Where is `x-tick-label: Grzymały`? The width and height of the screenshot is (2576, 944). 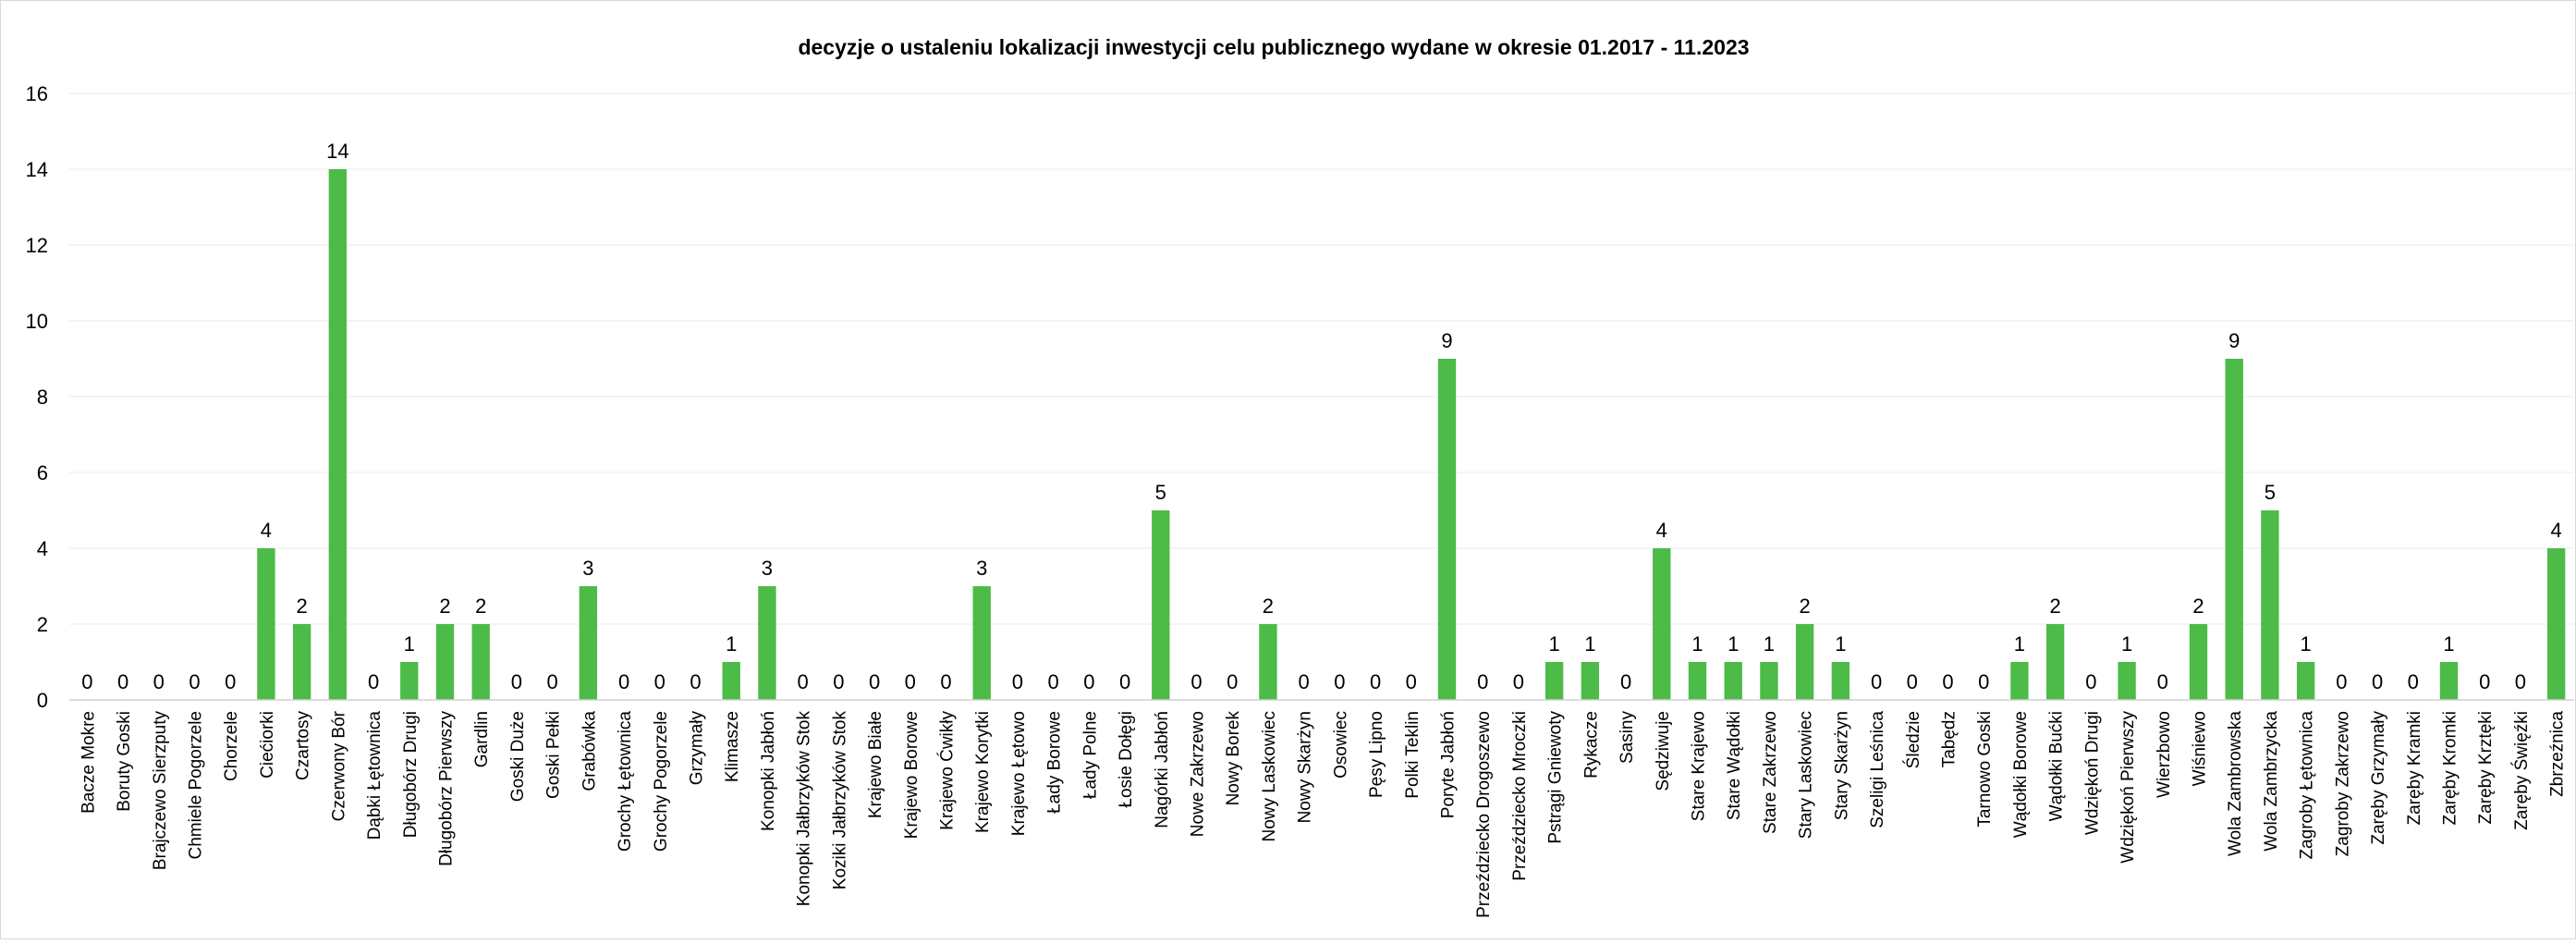
x-tick-label: Grzymały is located at coordinates (697, 748).